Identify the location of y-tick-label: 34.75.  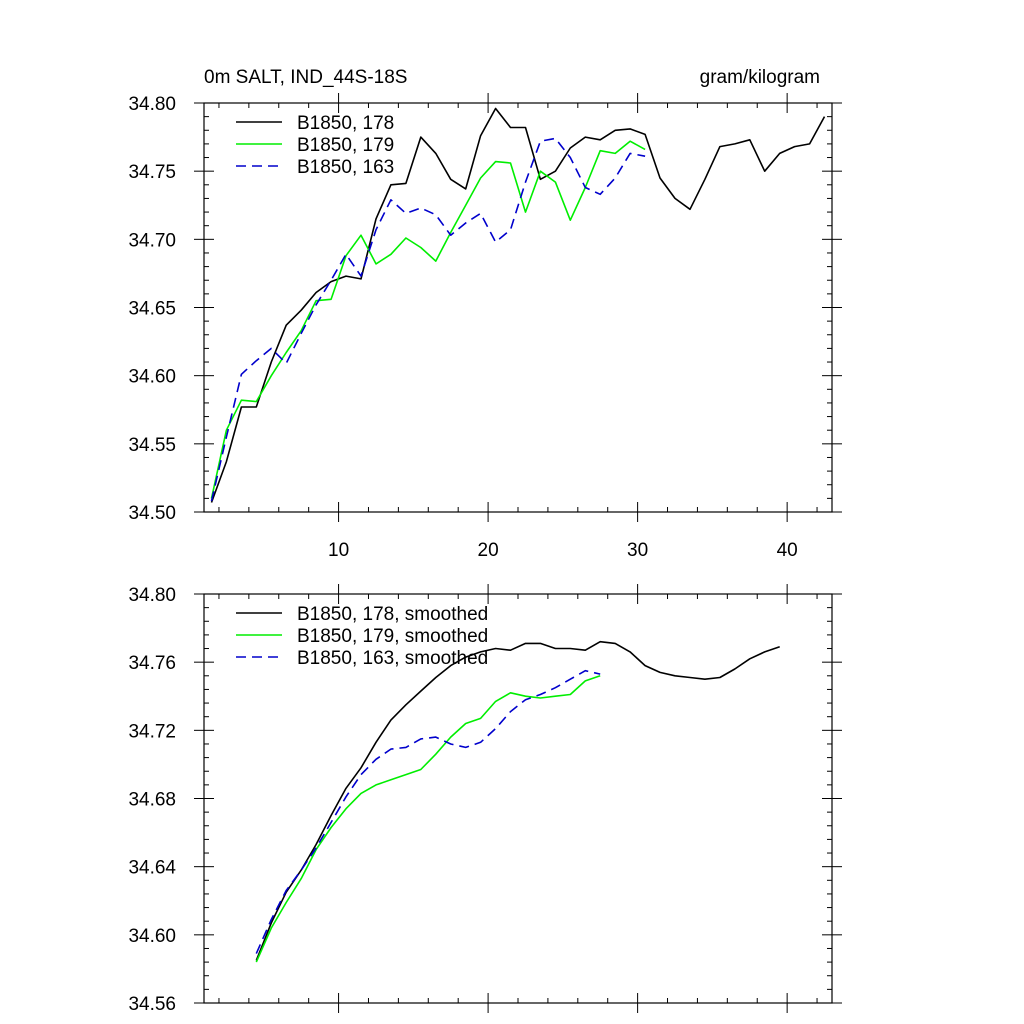
(152, 172).